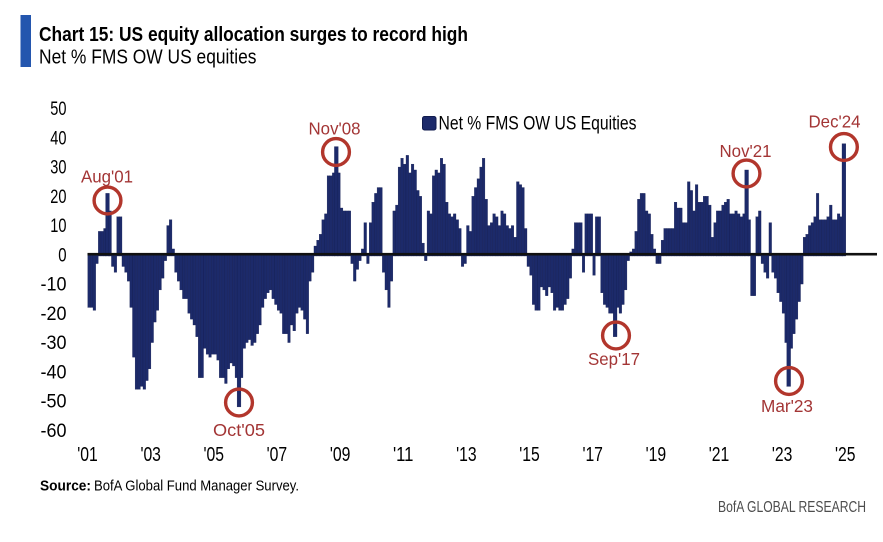  Describe the element at coordinates (58, 139) in the screenshot. I see `svg-text: 40` at that location.